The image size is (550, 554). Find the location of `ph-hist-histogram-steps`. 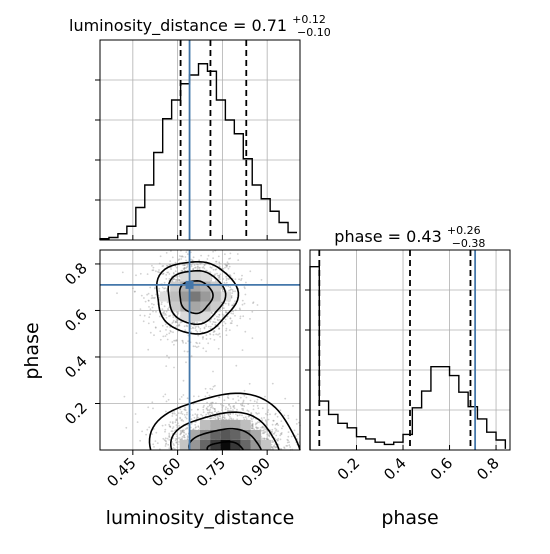

ph-hist-histogram-steps is located at coordinates (408, 357).